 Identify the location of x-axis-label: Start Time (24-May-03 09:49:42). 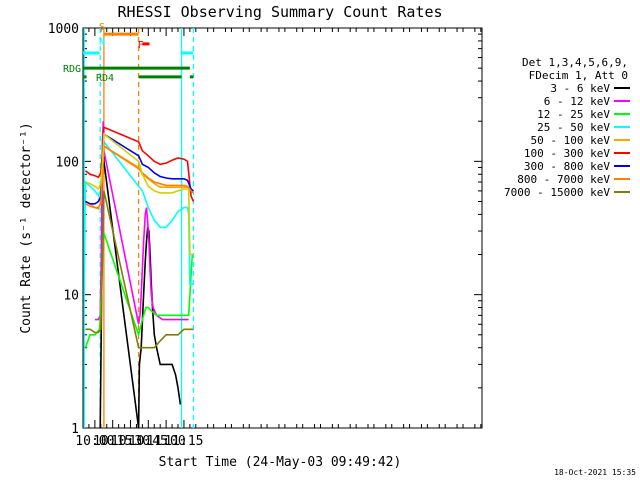
(280, 462).